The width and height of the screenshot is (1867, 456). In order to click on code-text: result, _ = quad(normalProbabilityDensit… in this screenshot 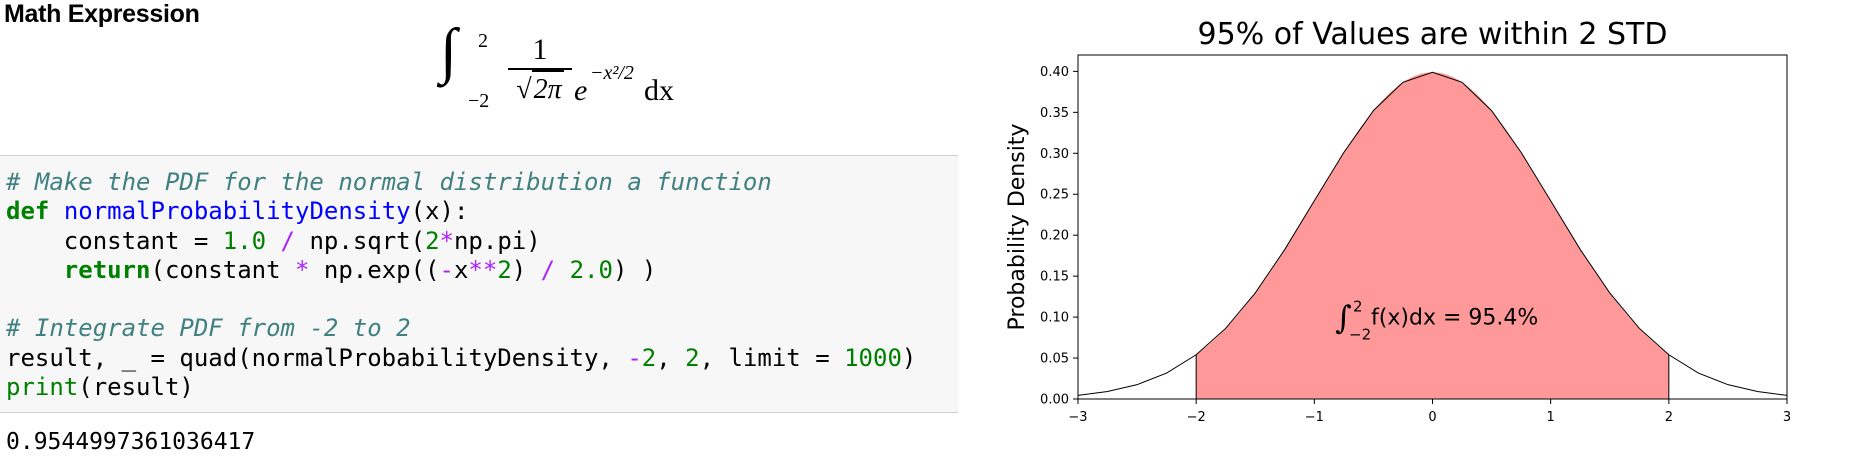, I will do `click(317, 357)`.